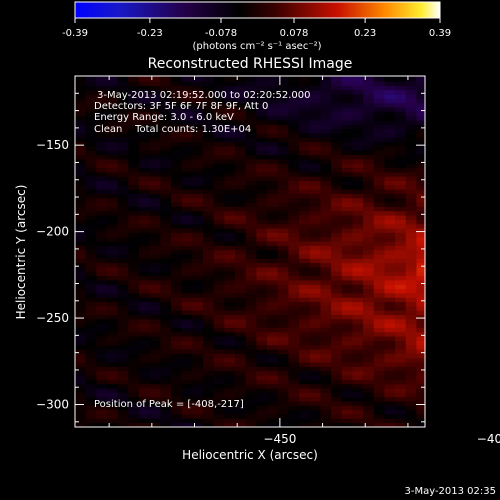 This screenshot has width=500, height=500. Describe the element at coordinates (250, 64) in the screenshot. I see `chart-title: Reconstructed RHESSI Image` at that location.